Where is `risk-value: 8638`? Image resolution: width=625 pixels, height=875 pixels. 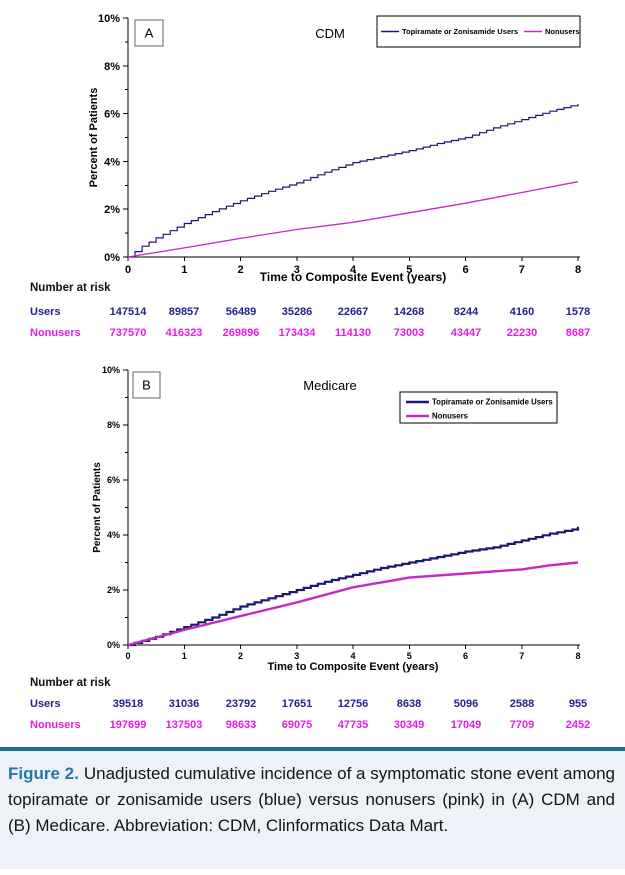 risk-value: 8638 is located at coordinates (409, 704).